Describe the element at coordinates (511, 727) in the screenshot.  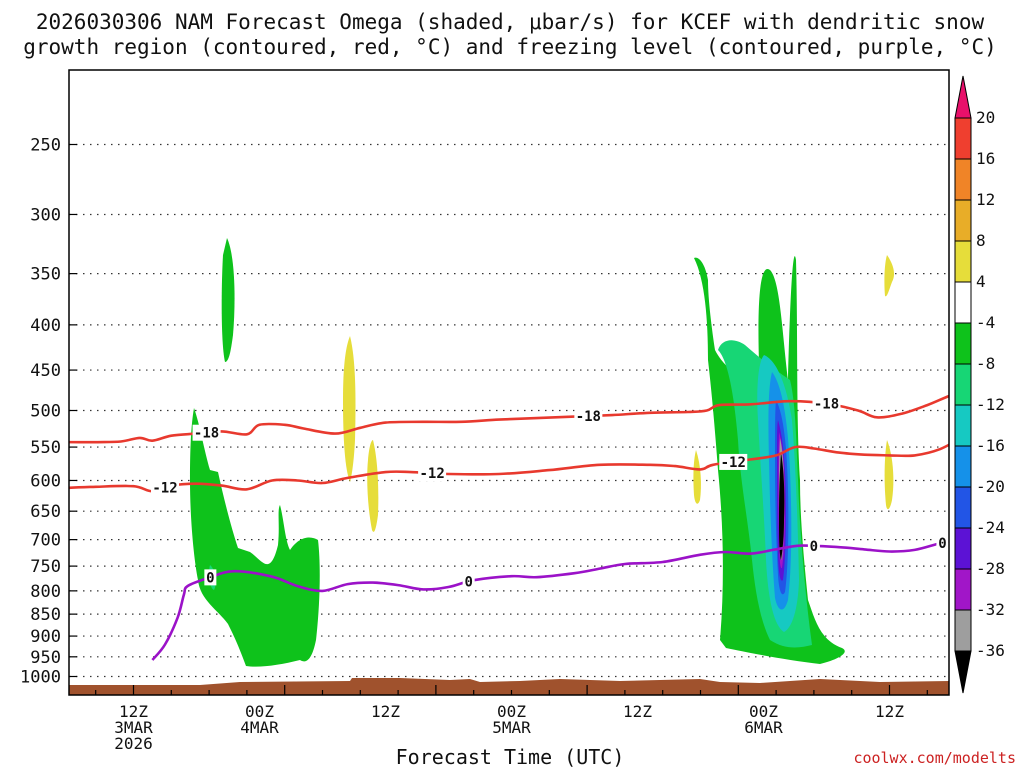
I see `x-tick-label-5mar: 5MAR` at that location.